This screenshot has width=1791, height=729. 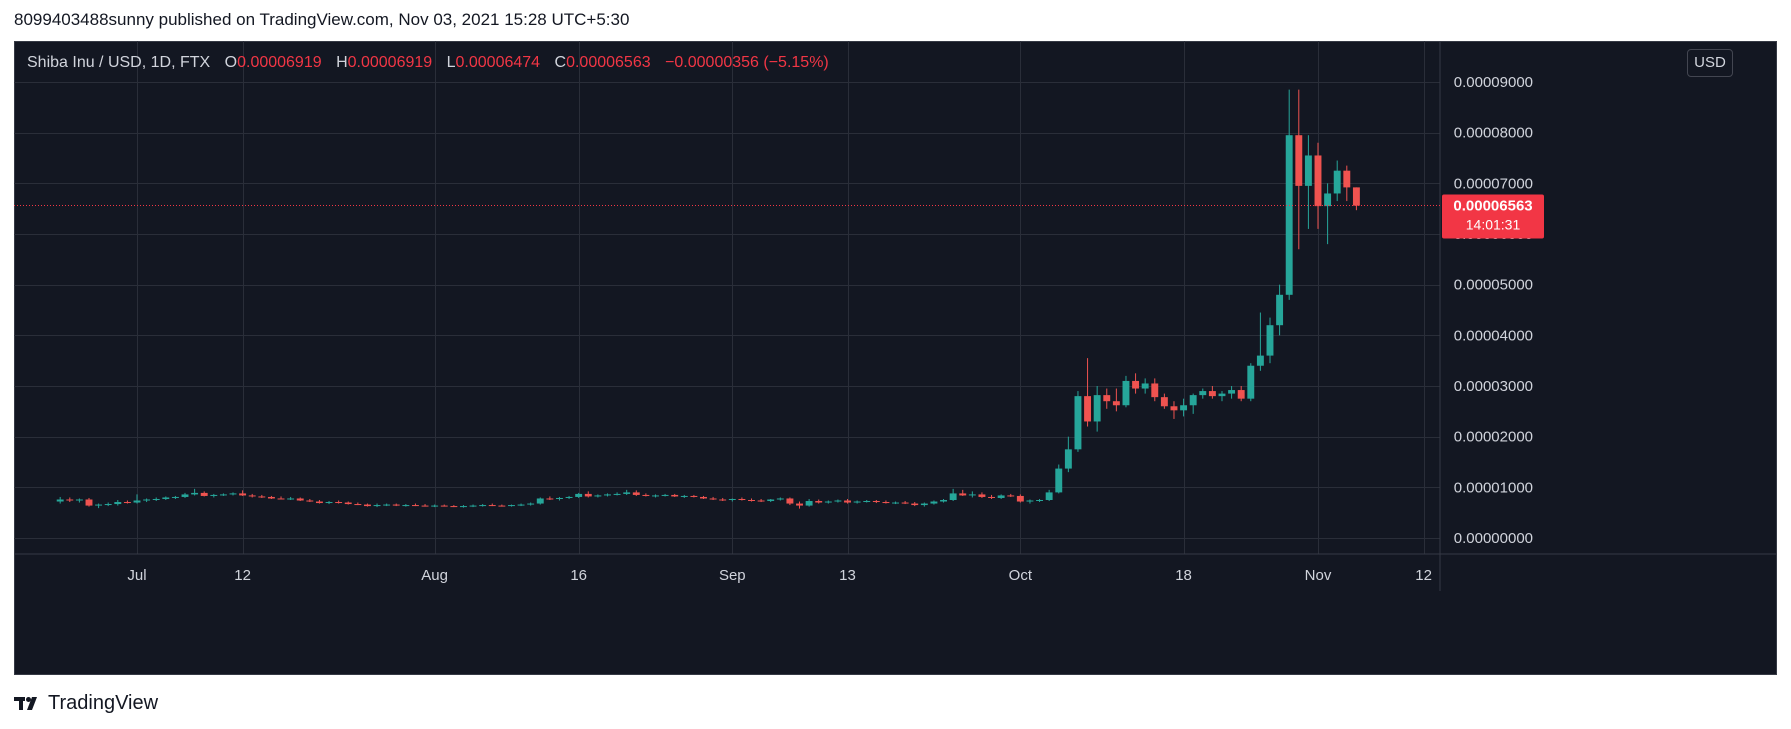 I want to click on last-price-tag-countdown: 14:01:31, so click(x=1493, y=224).